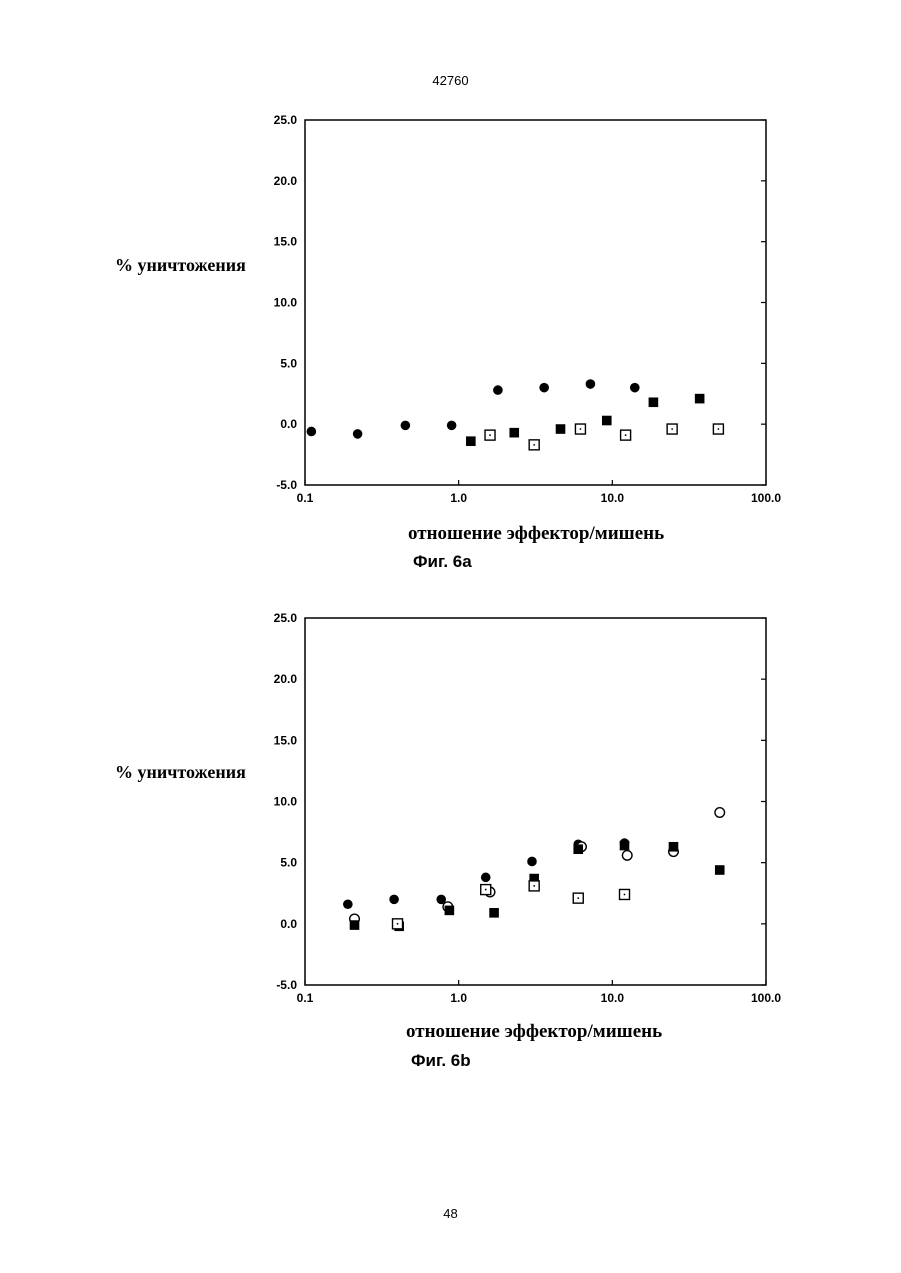  Describe the element at coordinates (450, 1213) in the screenshot. I see `page-number: 48` at that location.